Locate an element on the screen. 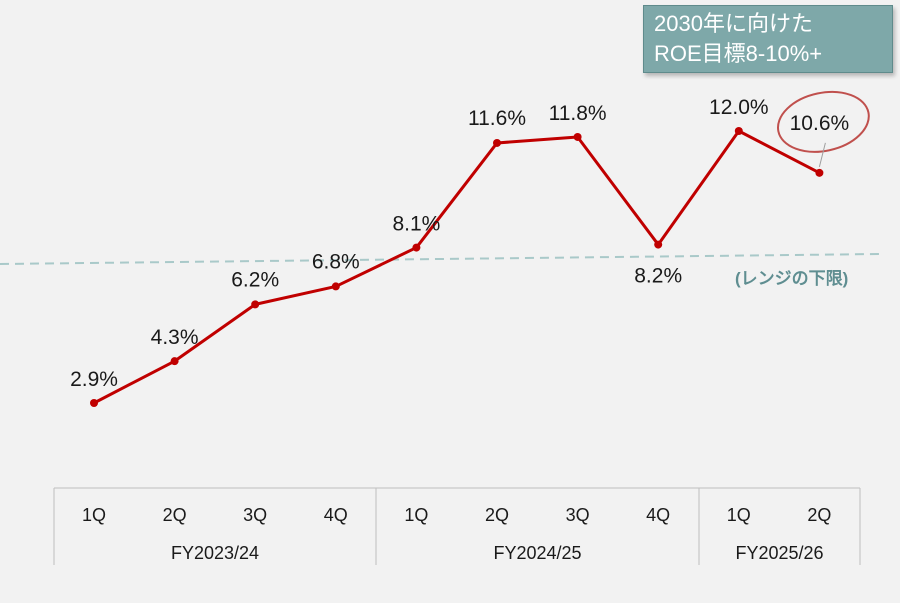  range-lower-bound-label: (レンジの下限) is located at coordinates (792, 278).